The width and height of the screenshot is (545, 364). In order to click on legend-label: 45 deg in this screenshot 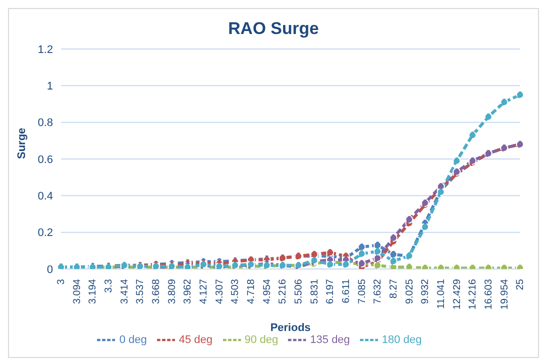, I will do `click(195, 340)`.